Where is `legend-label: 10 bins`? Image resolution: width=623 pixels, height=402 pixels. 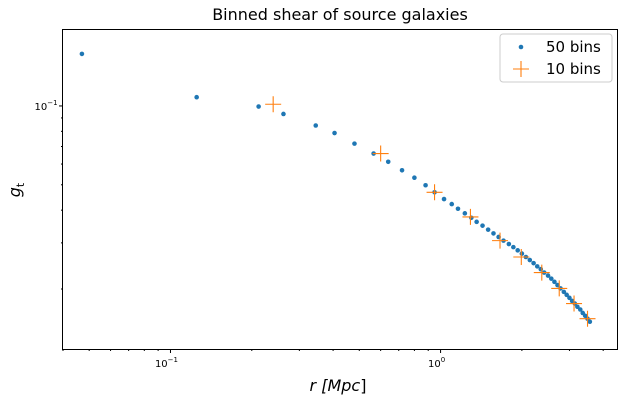 legend-label: 10 bins is located at coordinates (573, 69).